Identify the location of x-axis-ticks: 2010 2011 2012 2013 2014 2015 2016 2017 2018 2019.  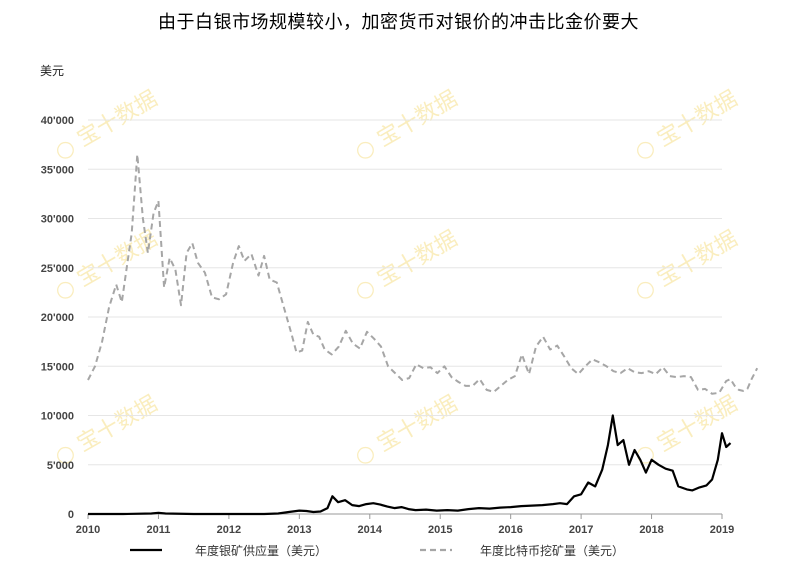
(405, 525).